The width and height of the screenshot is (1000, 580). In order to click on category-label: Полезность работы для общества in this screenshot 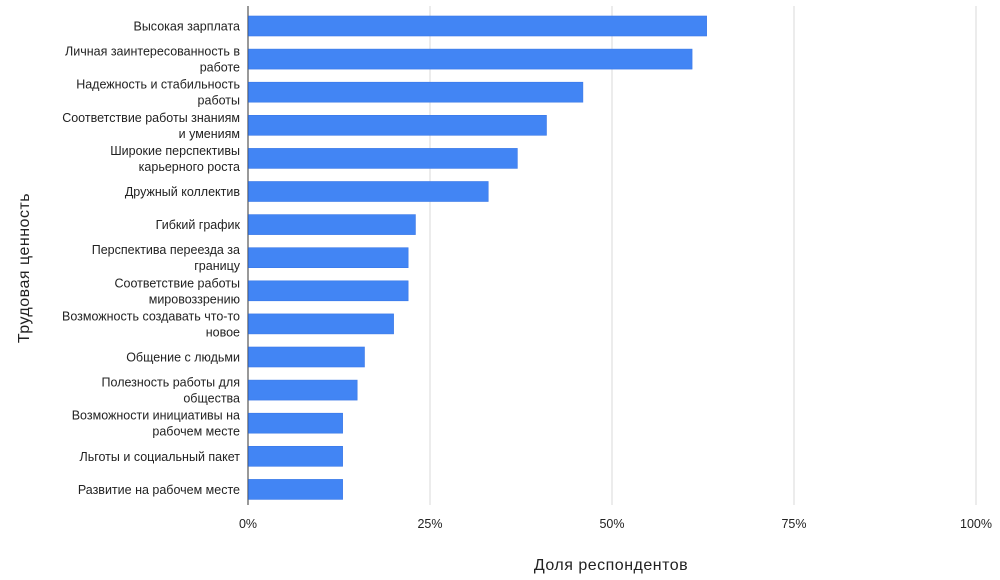, I will do `click(171, 391)`.